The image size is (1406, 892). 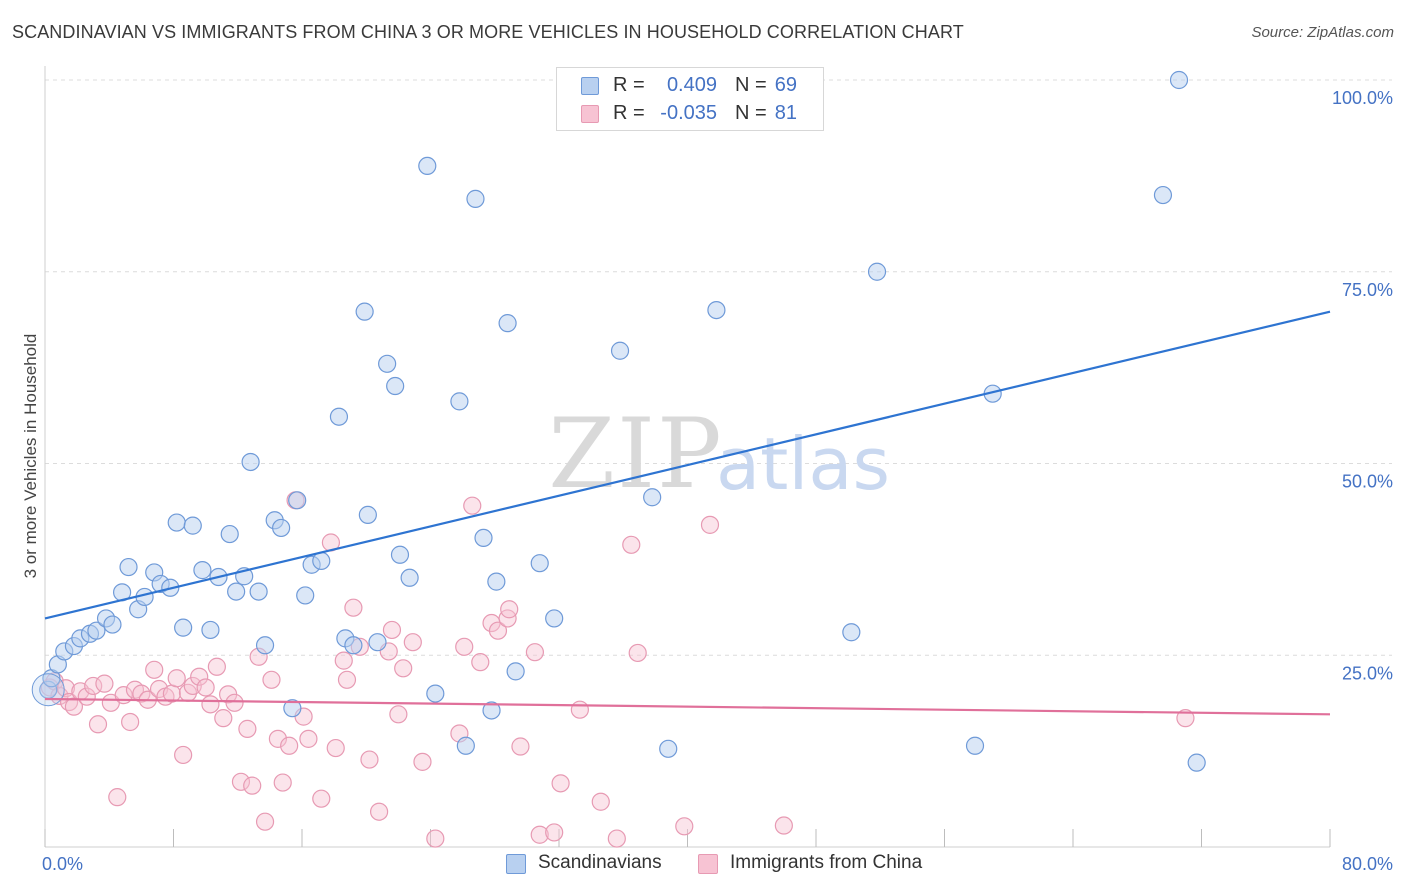 I want to click on x-tick-label-max: 80.0%, so click(x=1367, y=864).